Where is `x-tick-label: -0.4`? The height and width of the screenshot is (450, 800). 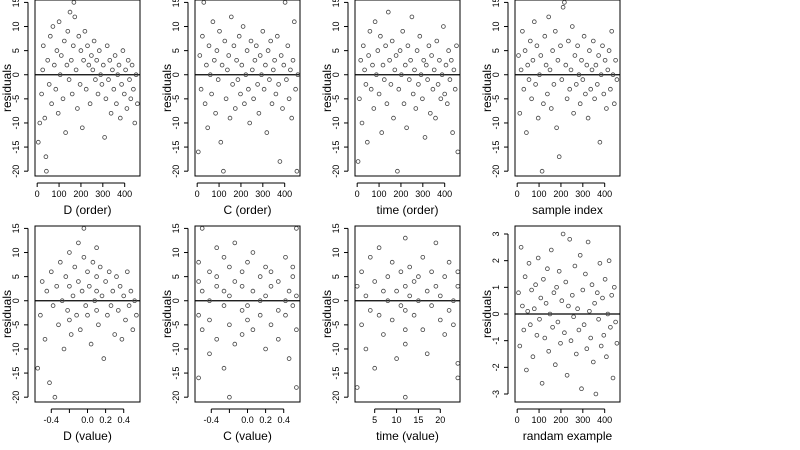 x-tick-label: -0.4 is located at coordinates (212, 420).